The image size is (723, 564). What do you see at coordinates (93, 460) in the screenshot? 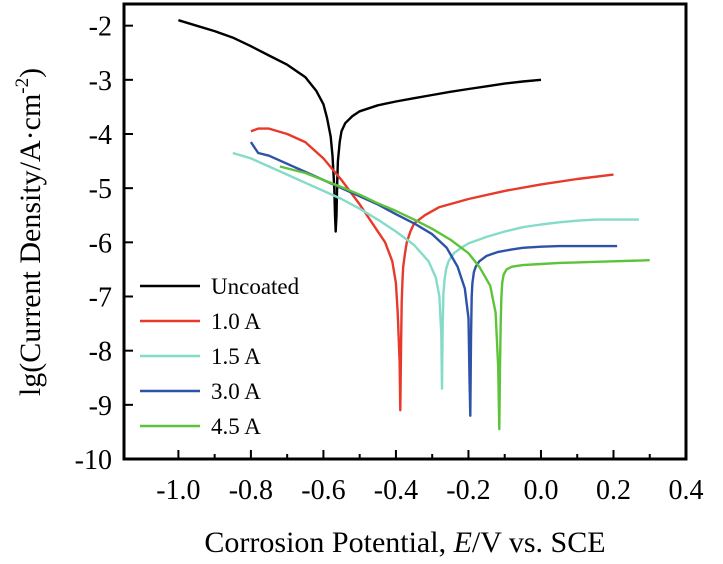
I see `y-tick-label-0: -10` at bounding box center [93, 460].